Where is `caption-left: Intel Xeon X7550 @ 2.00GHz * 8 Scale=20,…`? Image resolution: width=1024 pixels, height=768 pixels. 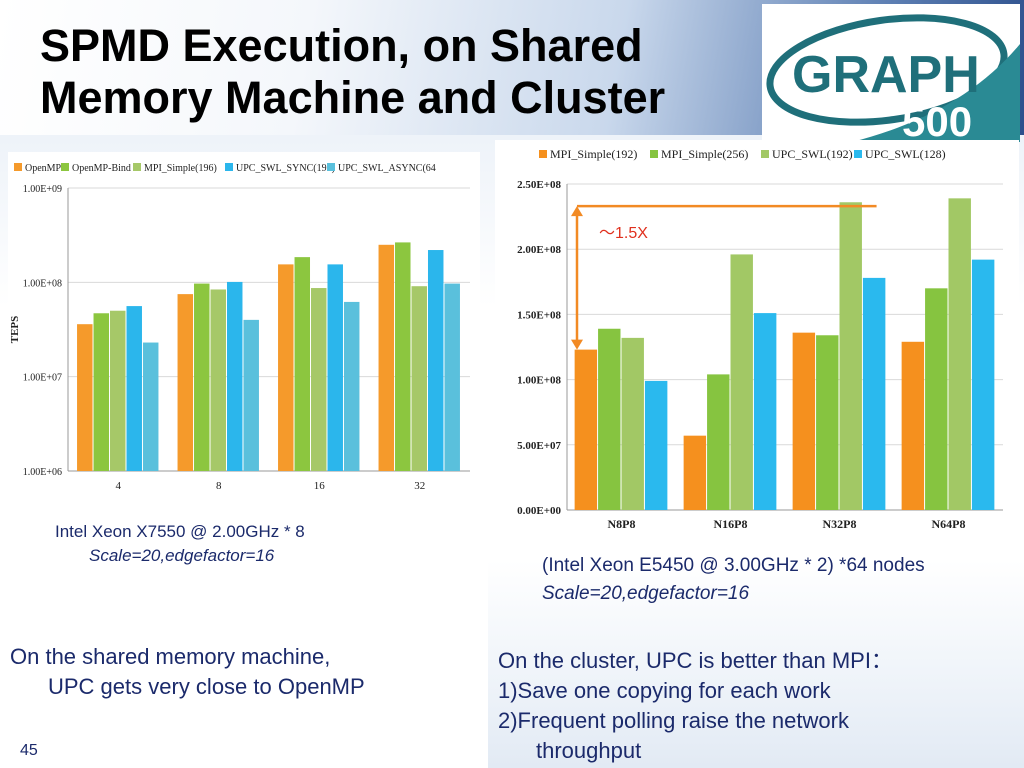
caption-left: Intel Xeon X7550 @ 2.00GHz * 8 Scale=20,… is located at coordinates (180, 544).